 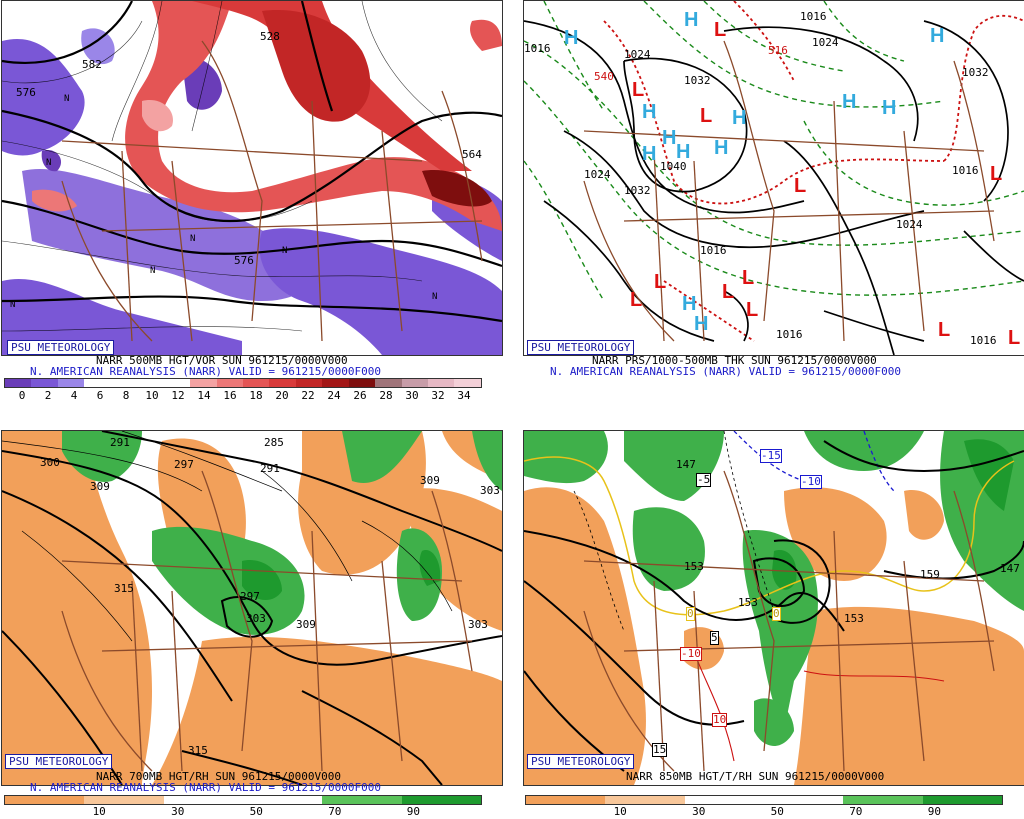 I want to click on map-label: 1040, so click(x=673, y=166).